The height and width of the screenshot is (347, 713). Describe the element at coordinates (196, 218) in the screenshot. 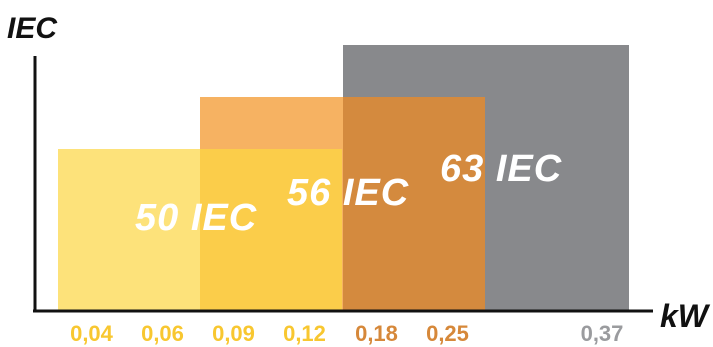

I see `label-50-iec: 50 IEC` at that location.